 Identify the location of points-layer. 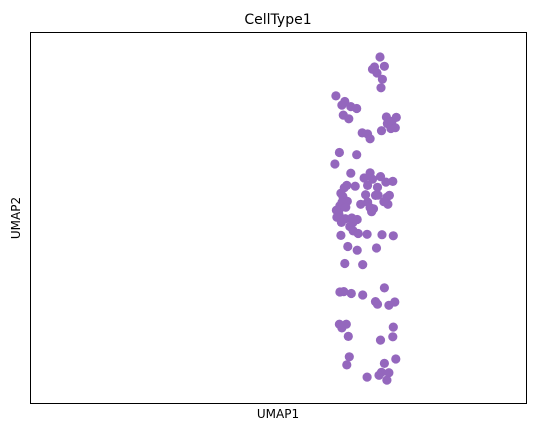
(365, 218).